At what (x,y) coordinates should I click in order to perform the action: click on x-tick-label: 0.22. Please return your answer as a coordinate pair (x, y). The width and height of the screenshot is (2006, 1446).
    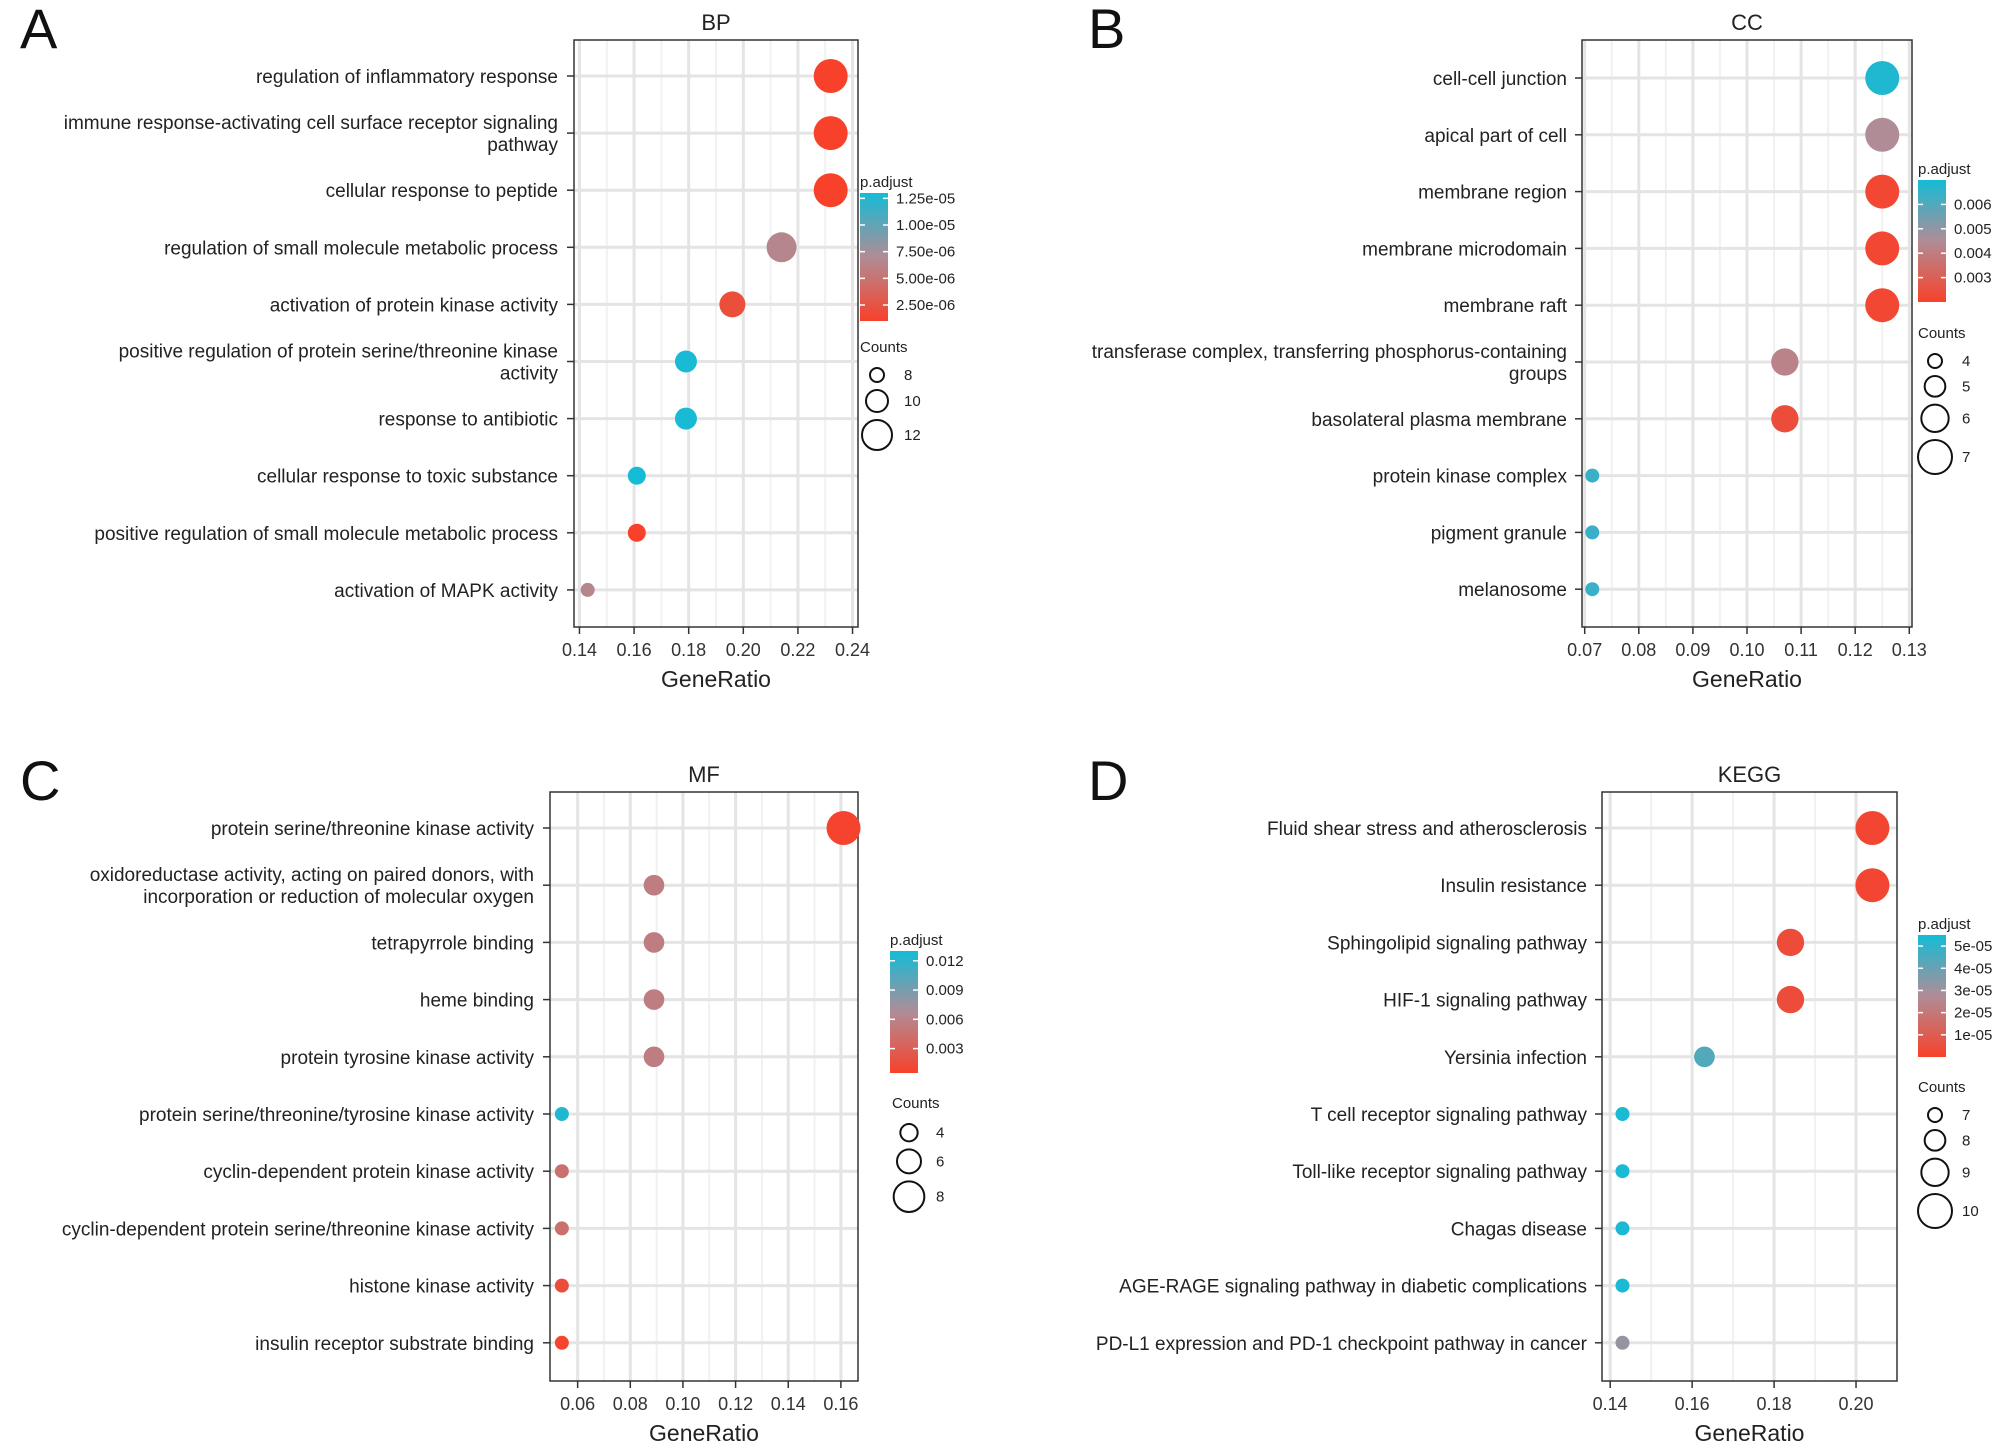
    Looking at the image, I should click on (797, 650).